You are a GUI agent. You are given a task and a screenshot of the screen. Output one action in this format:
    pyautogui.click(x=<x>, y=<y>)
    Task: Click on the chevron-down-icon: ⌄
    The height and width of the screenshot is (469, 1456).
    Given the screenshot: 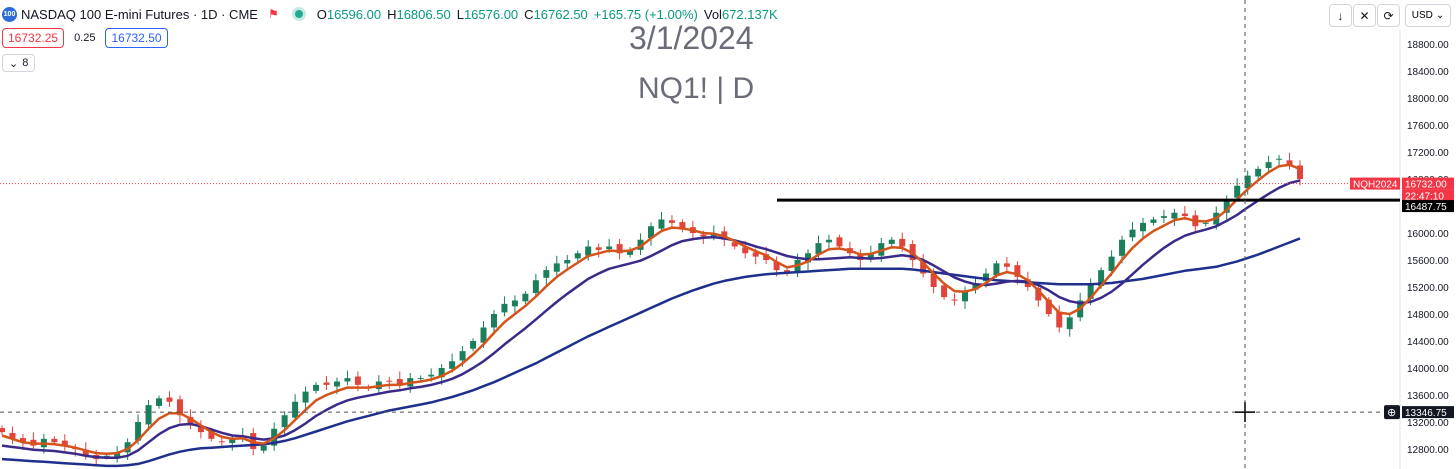 What is the action you would take?
    pyautogui.click(x=14, y=63)
    